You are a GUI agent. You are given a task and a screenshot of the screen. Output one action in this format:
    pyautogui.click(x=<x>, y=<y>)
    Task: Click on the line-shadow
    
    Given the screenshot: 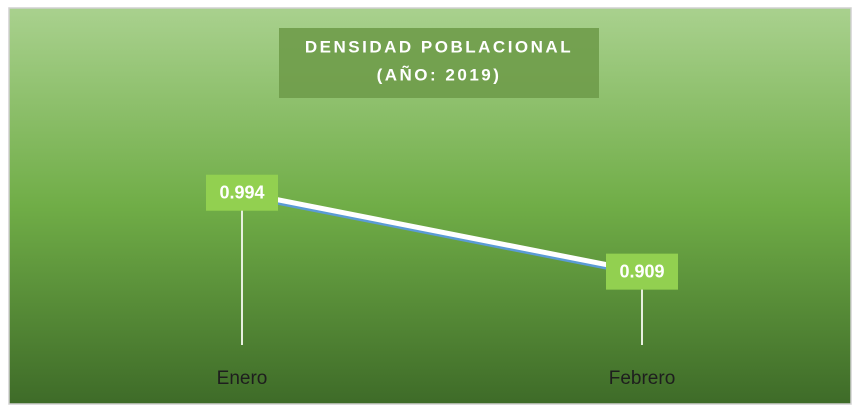 What is the action you would take?
    pyautogui.click(x=442, y=235)
    